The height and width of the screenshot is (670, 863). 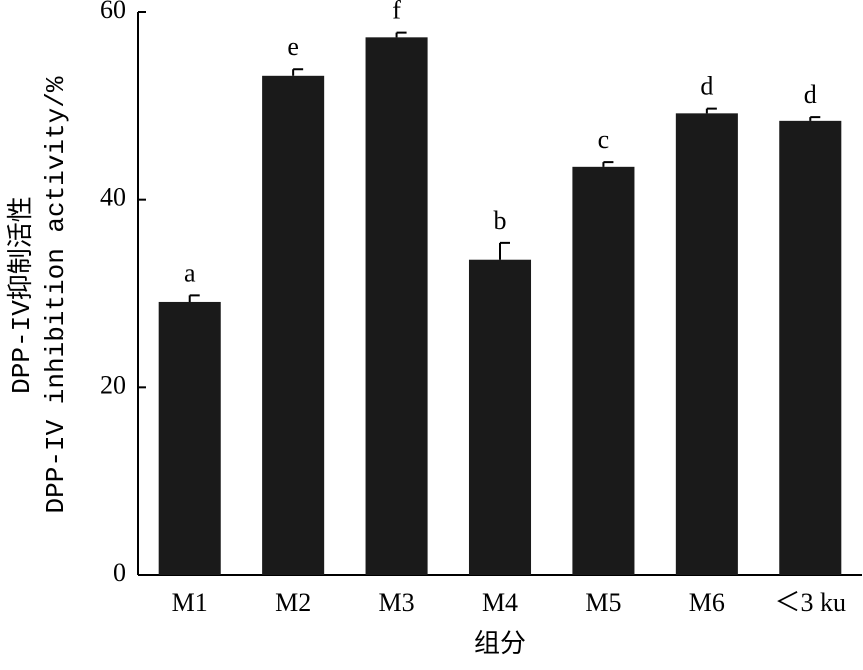 What do you see at coordinates (397, 602) in the screenshot?
I see `x-tick-label: M3` at bounding box center [397, 602].